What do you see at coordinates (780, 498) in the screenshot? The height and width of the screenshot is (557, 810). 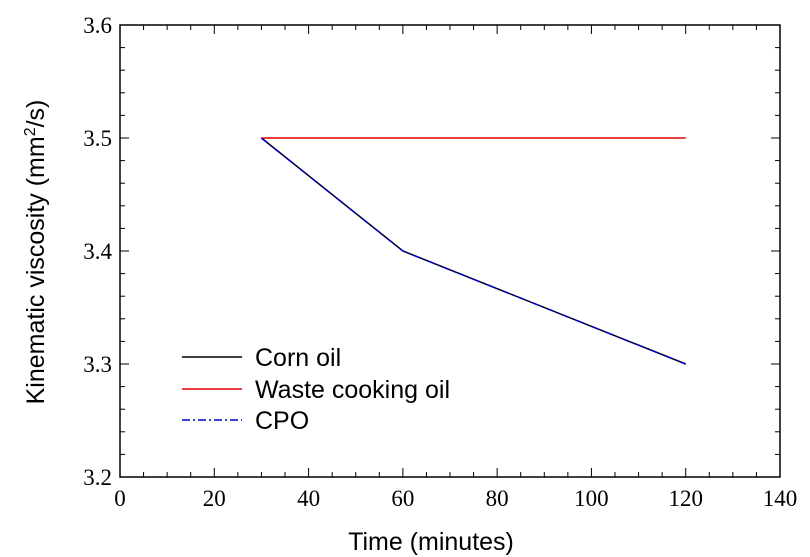 I see `x-tick-label: 140` at bounding box center [780, 498].